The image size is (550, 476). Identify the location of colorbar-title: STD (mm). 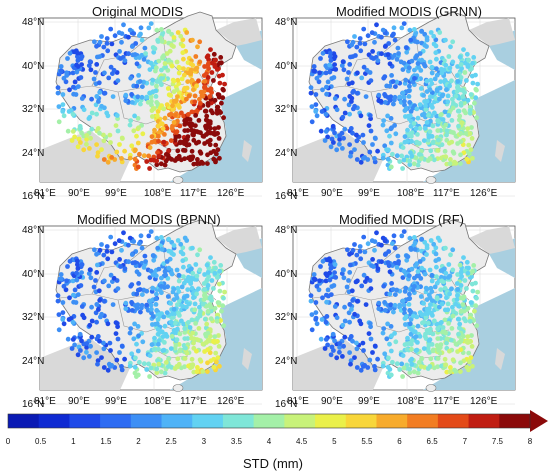
(273, 463).